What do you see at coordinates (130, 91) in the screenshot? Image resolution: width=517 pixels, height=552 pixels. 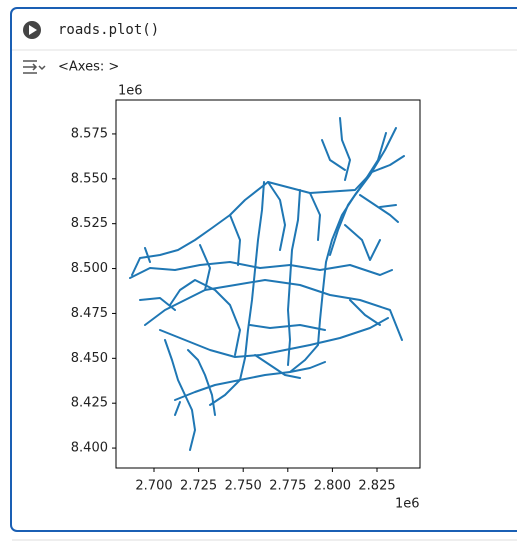 I see `y-offset: 1e6` at bounding box center [130, 91].